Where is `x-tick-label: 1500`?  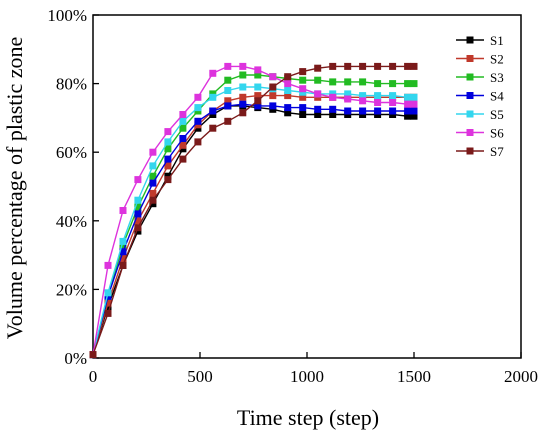
x-tick-label: 1500 is located at coordinates (414, 376).